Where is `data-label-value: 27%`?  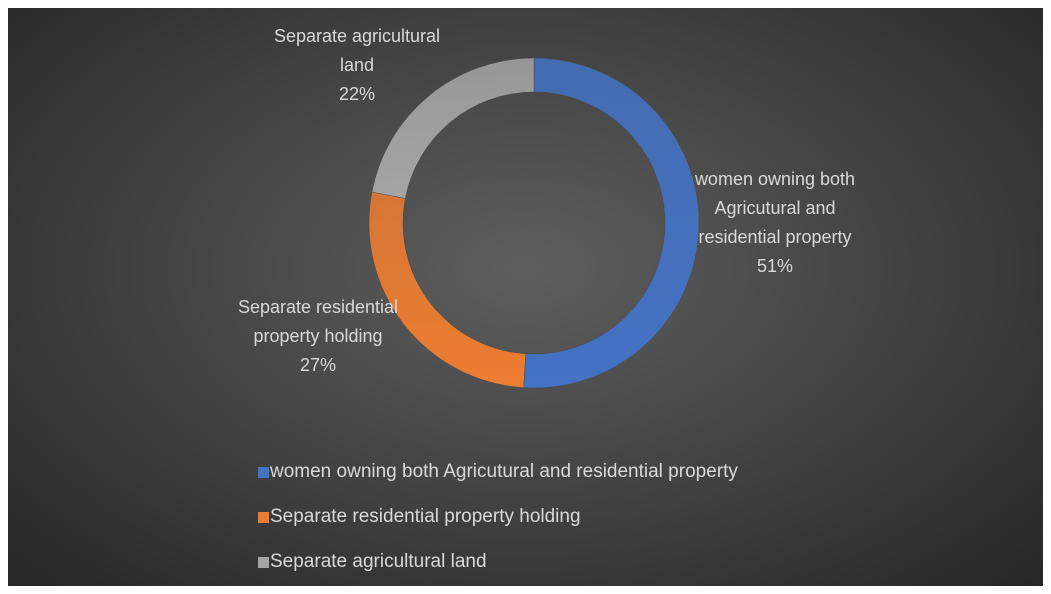 data-label-value: 27% is located at coordinates (318, 365).